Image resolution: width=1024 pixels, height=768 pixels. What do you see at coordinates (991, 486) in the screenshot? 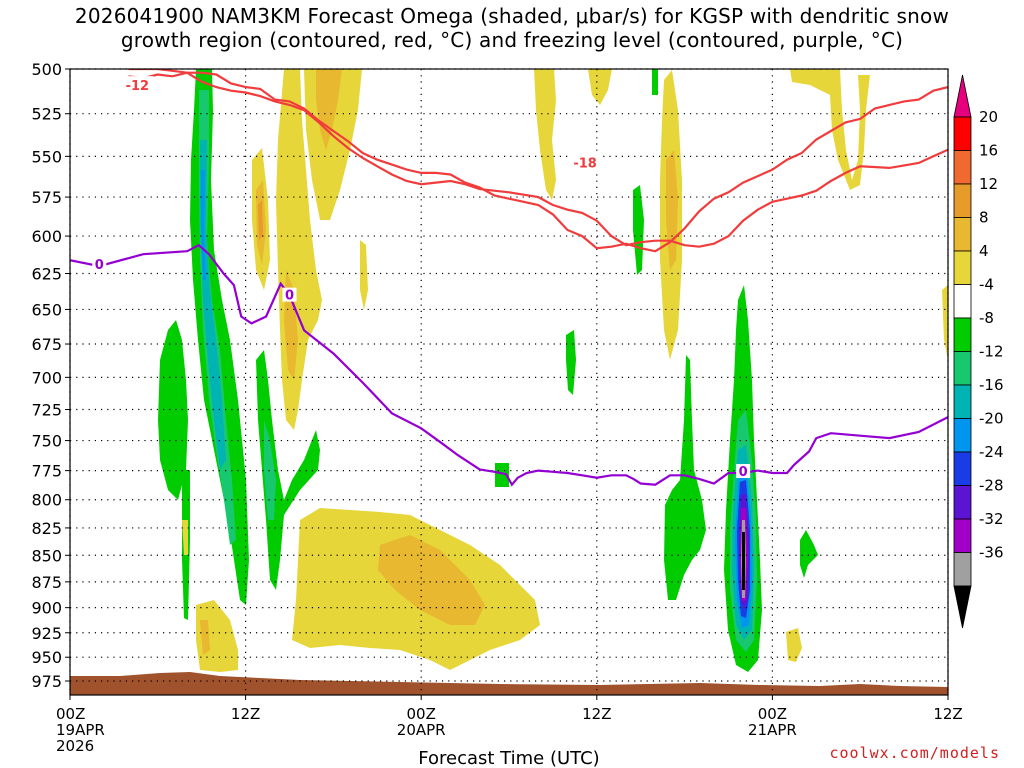
I see `colorbar-label: -28` at bounding box center [991, 486].